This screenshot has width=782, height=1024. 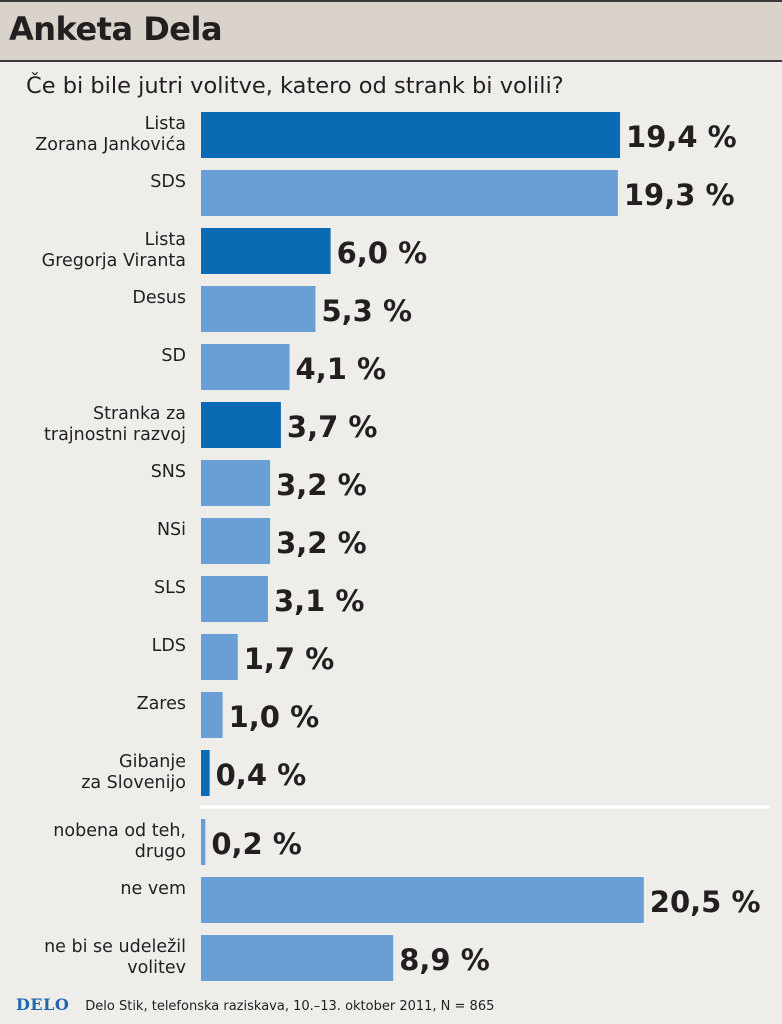 I want to click on category-label: Gregorja Viranta, so click(x=114, y=261).